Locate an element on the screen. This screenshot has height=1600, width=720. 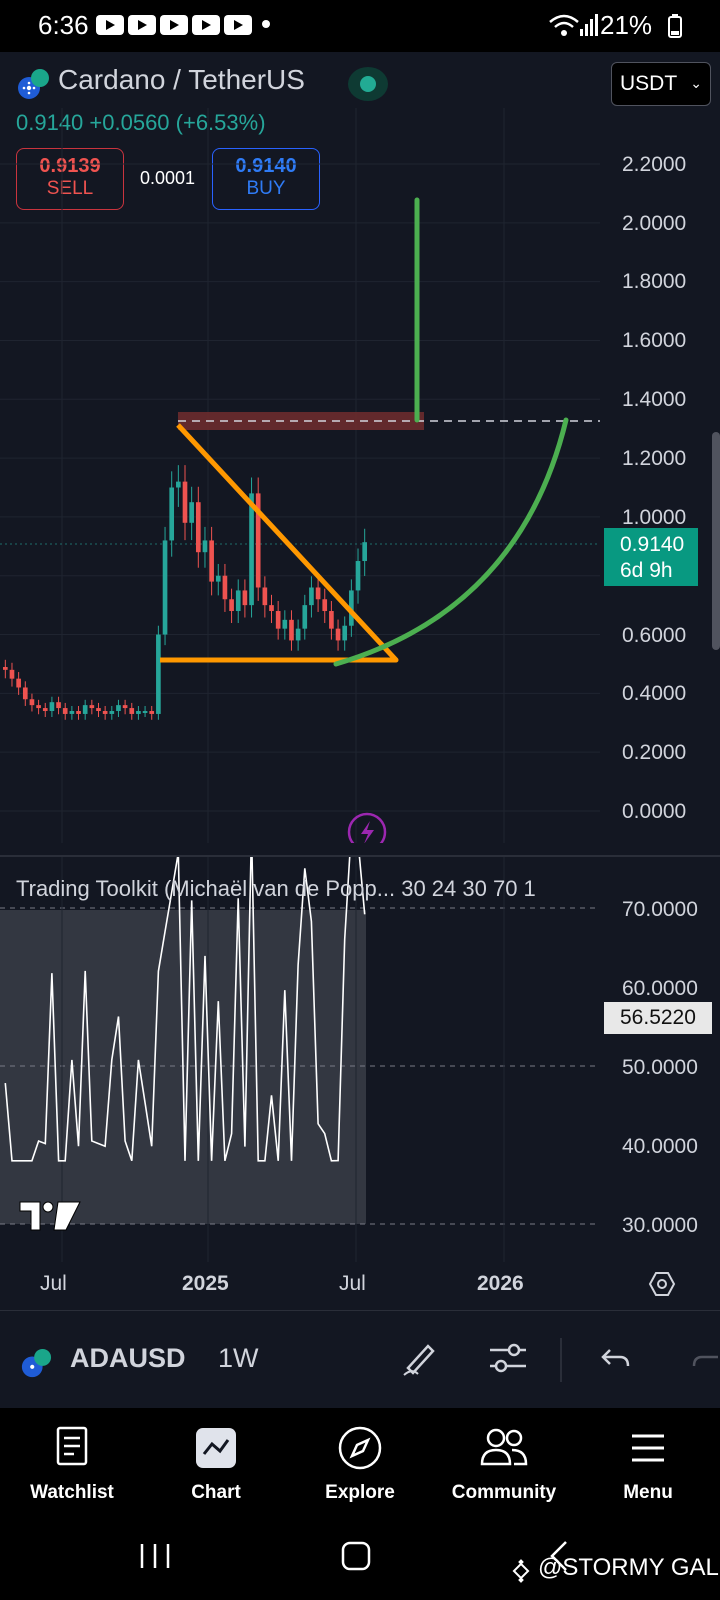
home-icon is located at coordinates (356, 1556).